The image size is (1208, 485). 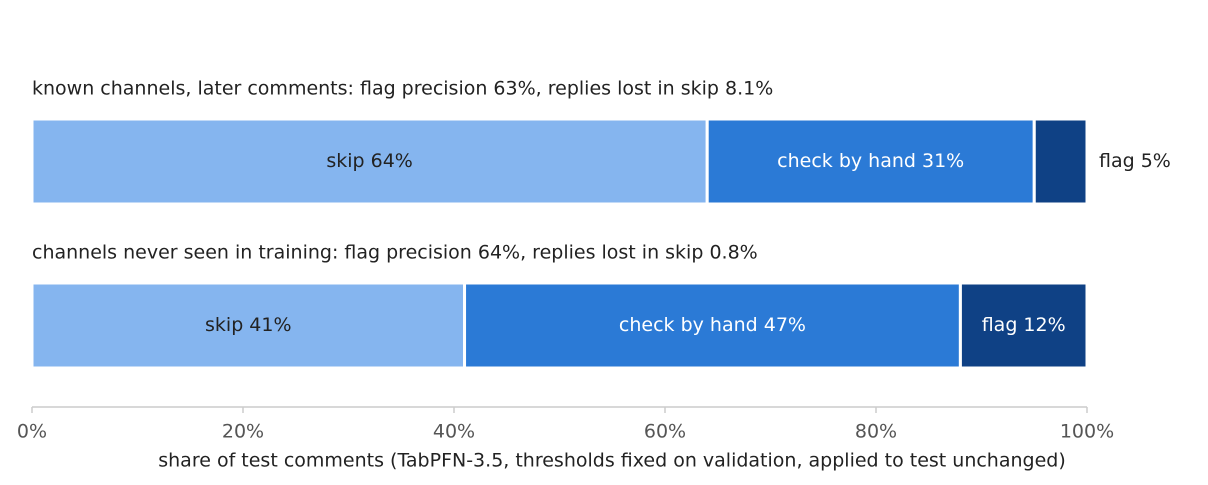 I want to click on value-label: flag 12%, so click(x=1024, y=325).